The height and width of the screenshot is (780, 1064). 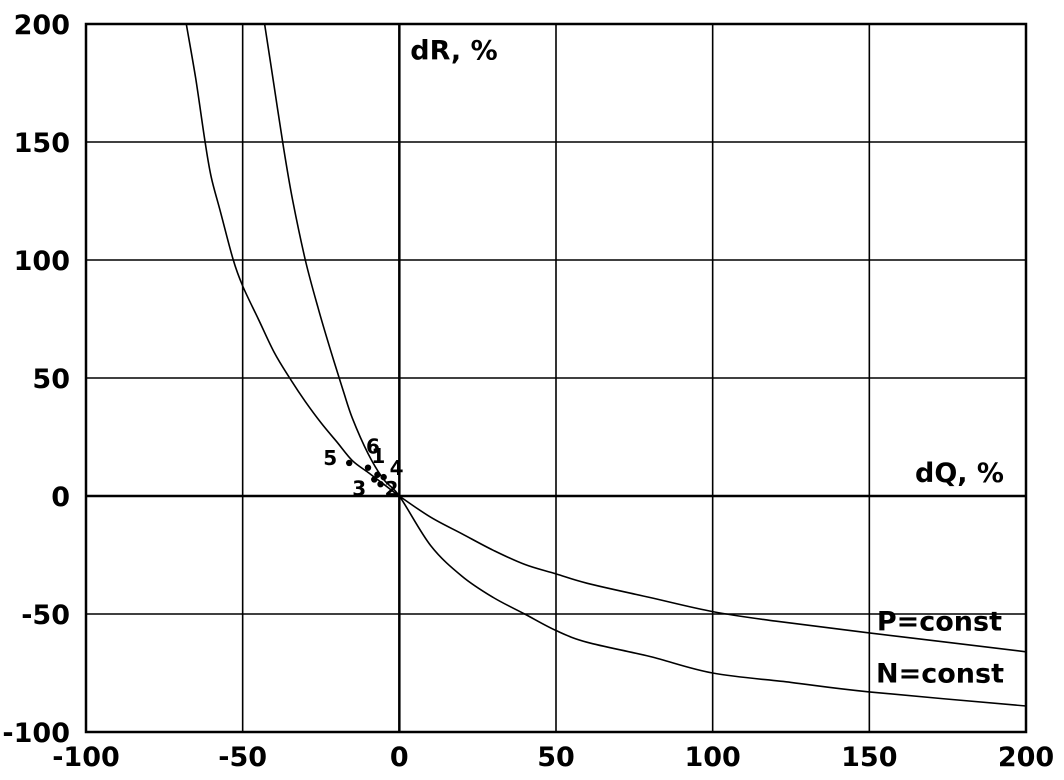 I want to click on data-point-label: 2, so click(x=392, y=489).